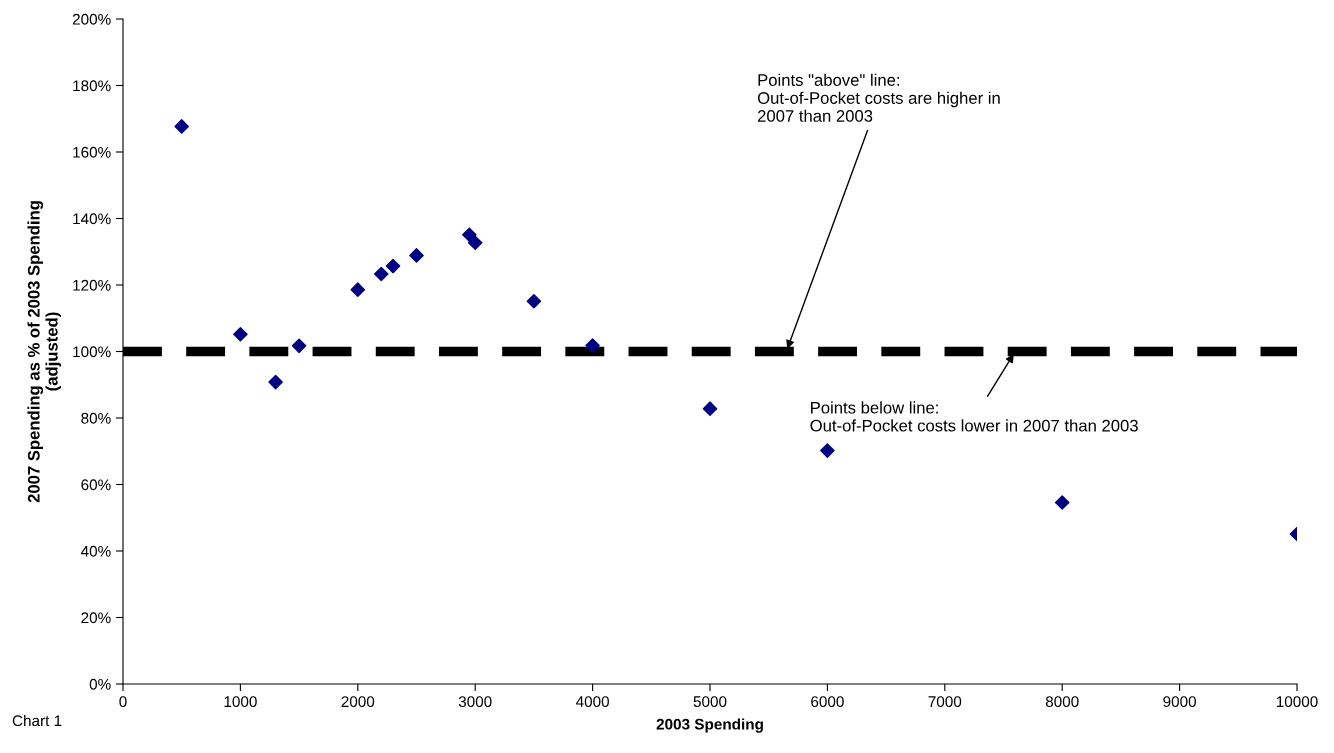 This screenshot has height=753, width=1334. What do you see at coordinates (91, 19) in the screenshot?
I see `y-tick-label: 200%` at bounding box center [91, 19].